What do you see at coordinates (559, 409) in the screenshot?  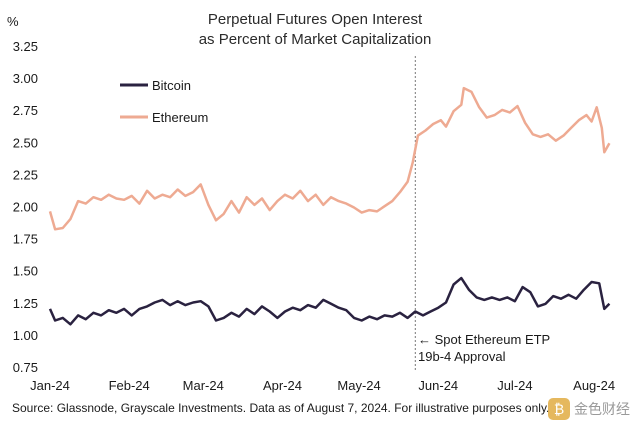 I see `watermark-logo-icon: ₿` at bounding box center [559, 409].